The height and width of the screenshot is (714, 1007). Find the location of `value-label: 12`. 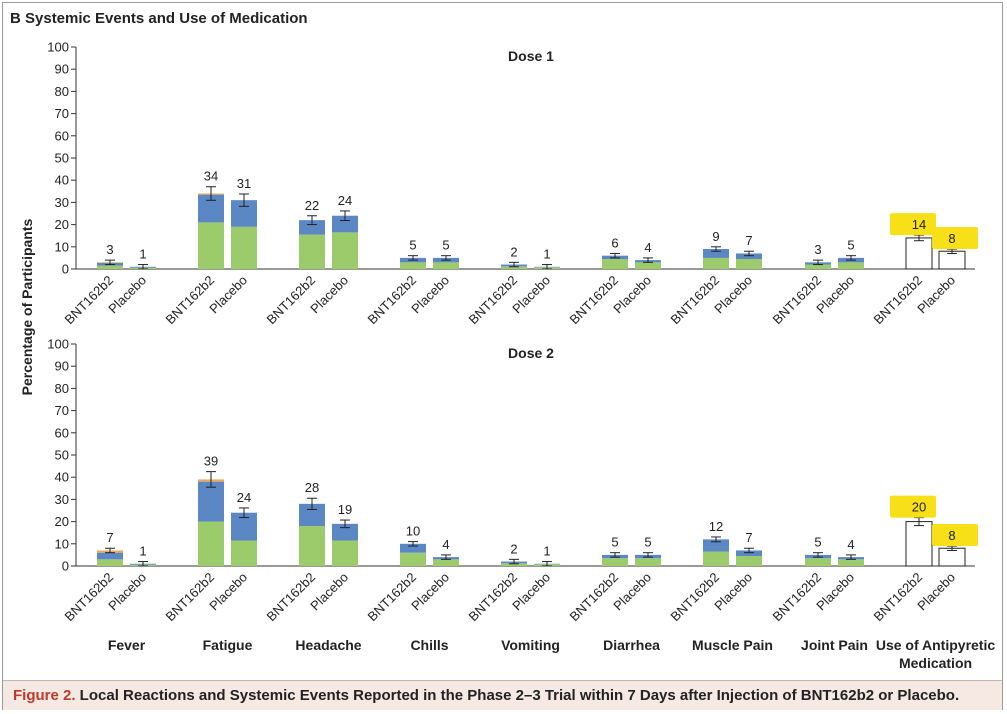

value-label: 12 is located at coordinates (716, 526).